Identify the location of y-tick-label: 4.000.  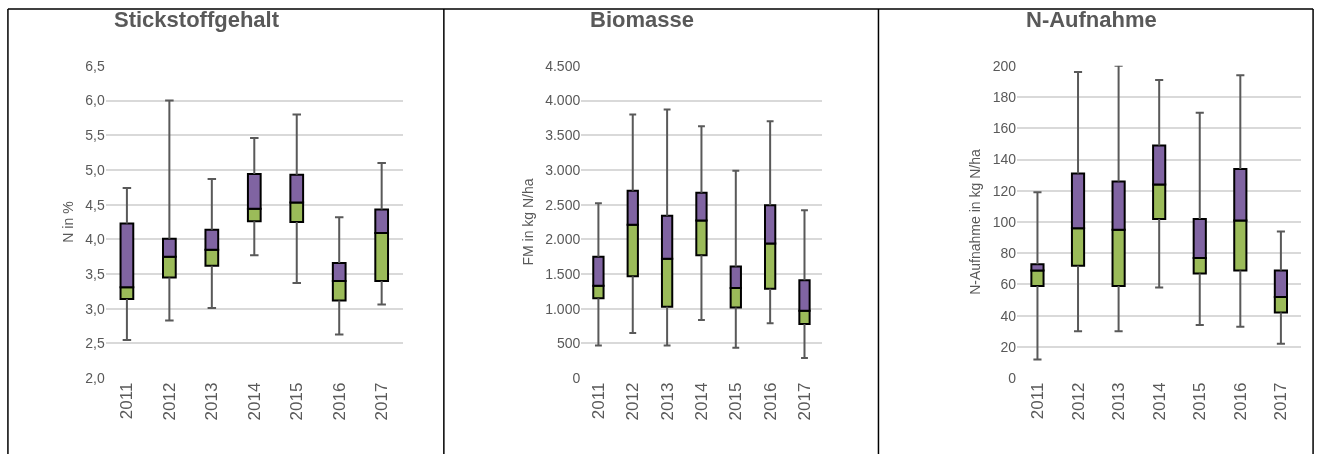
(563, 100).